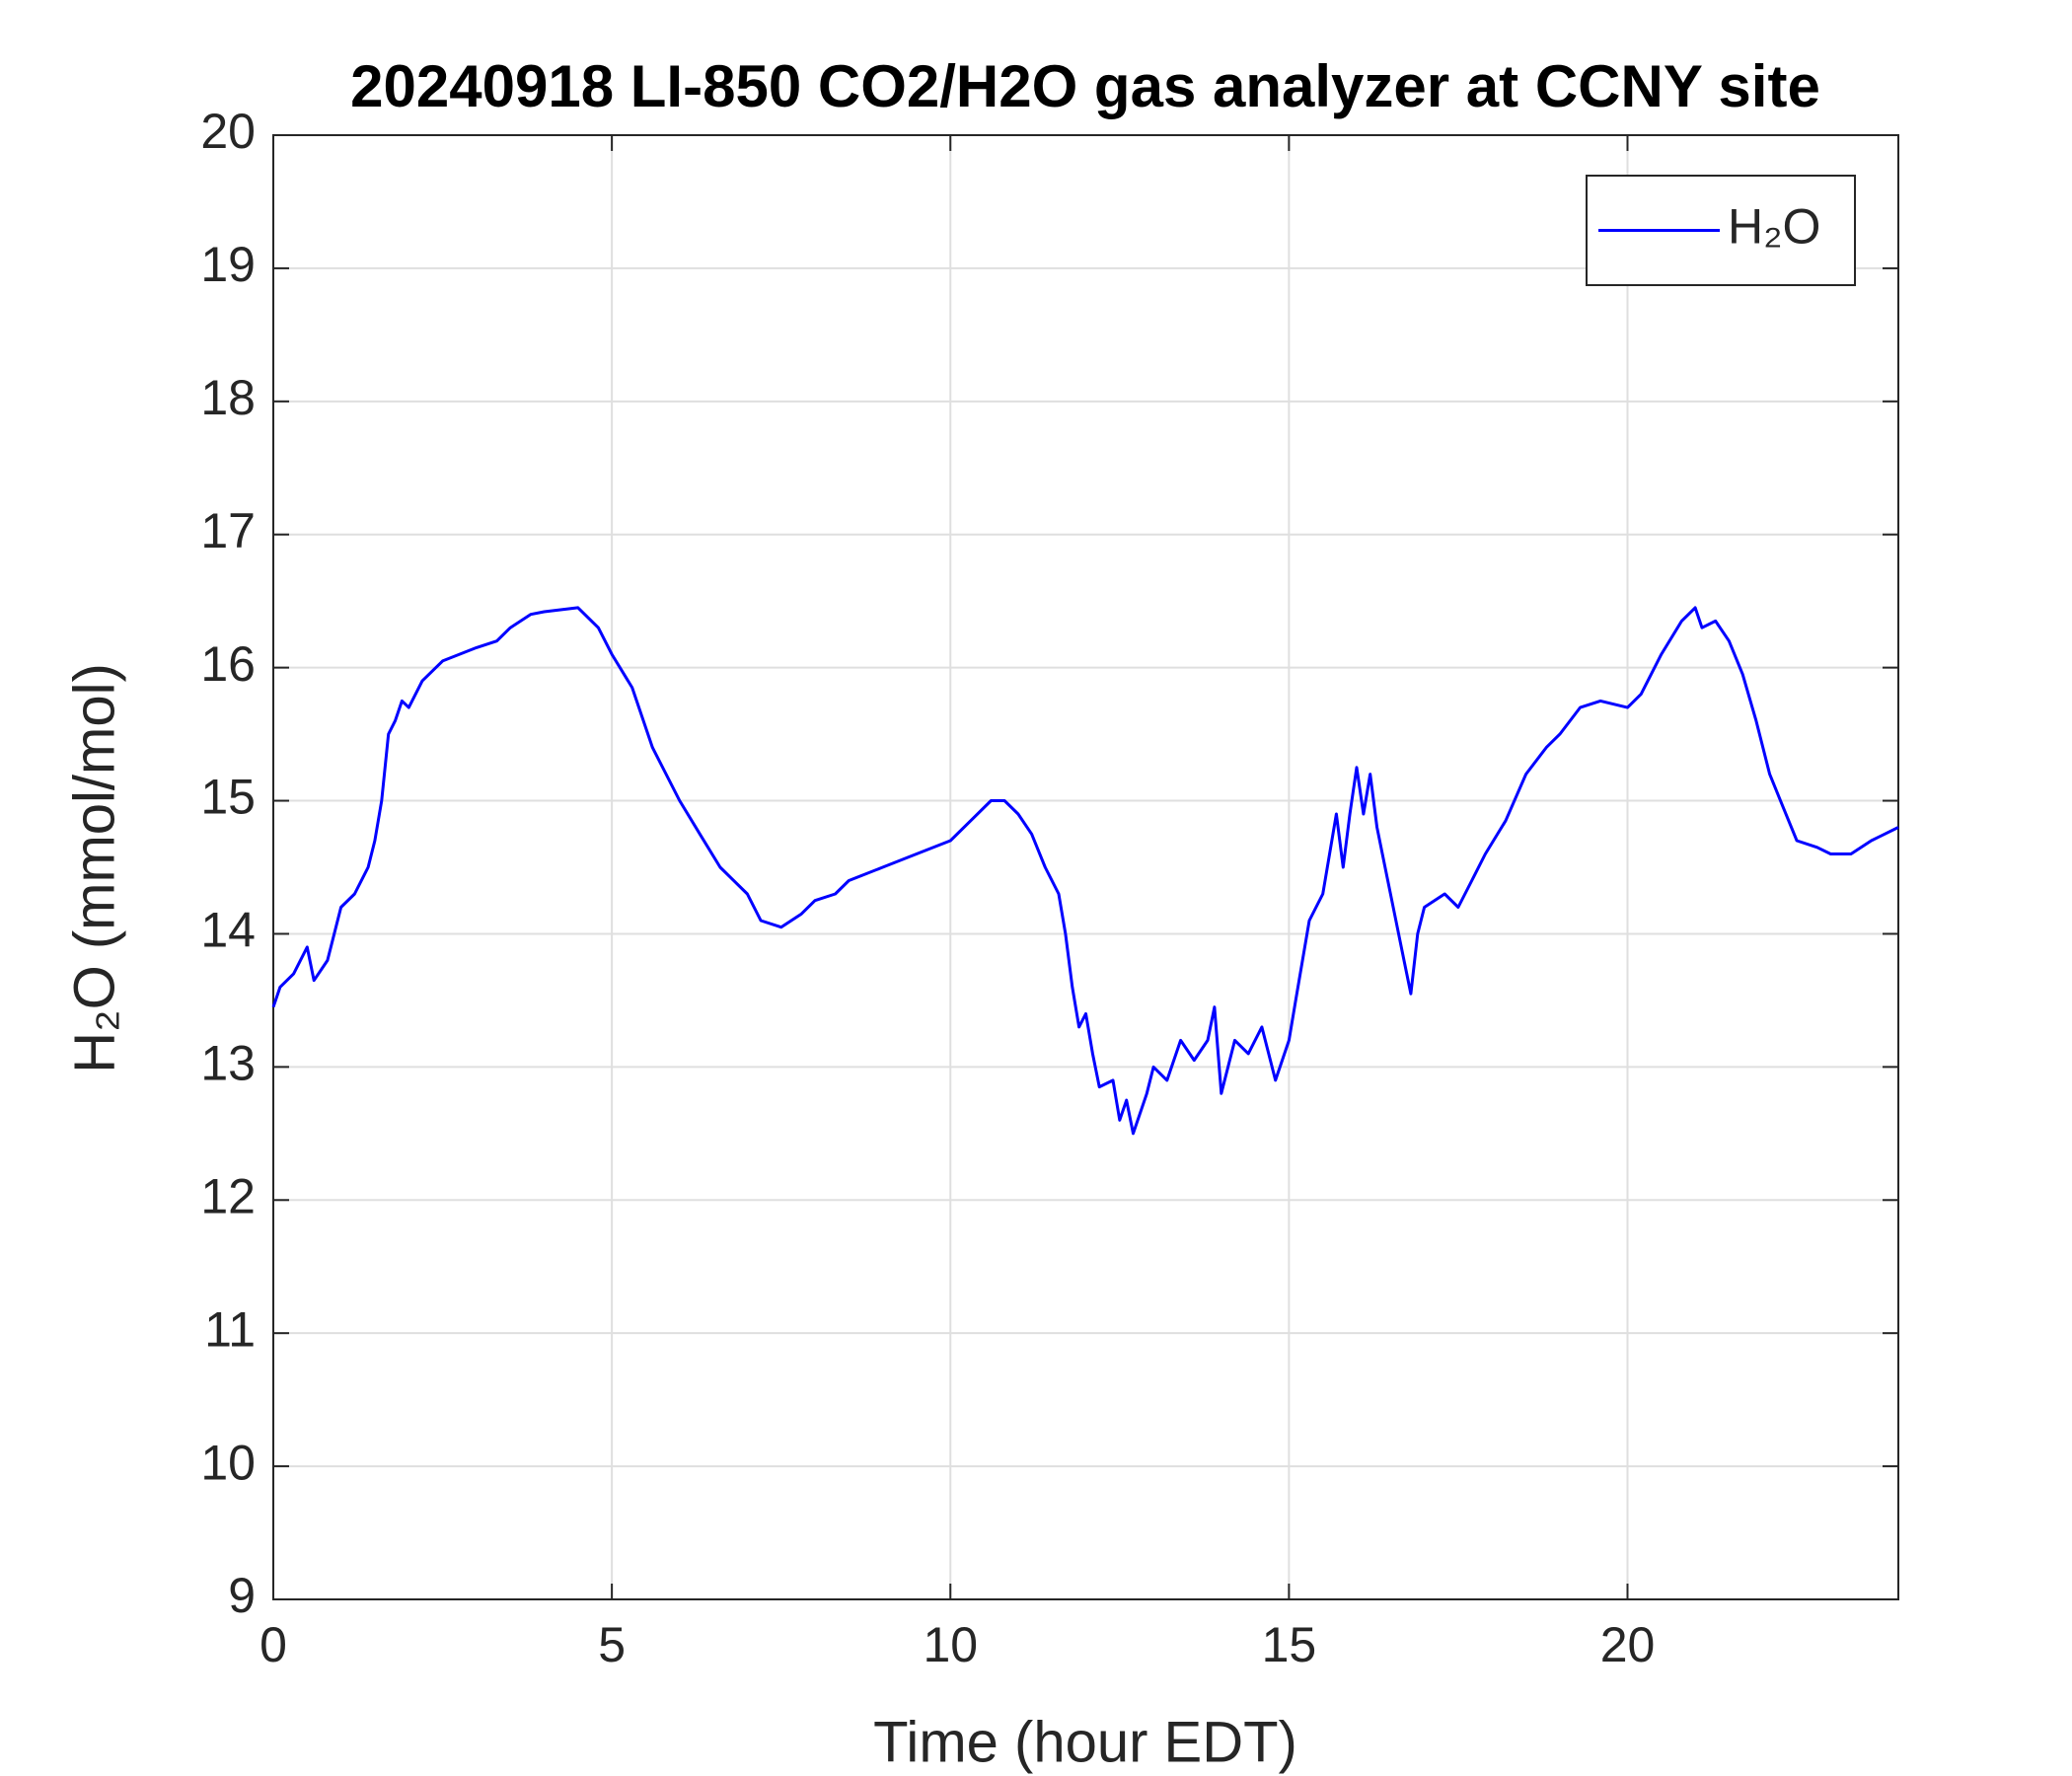 This screenshot has height=1776, width=2072. What do you see at coordinates (228, 931) in the screenshot?
I see `y-tick-label: 14` at bounding box center [228, 931].